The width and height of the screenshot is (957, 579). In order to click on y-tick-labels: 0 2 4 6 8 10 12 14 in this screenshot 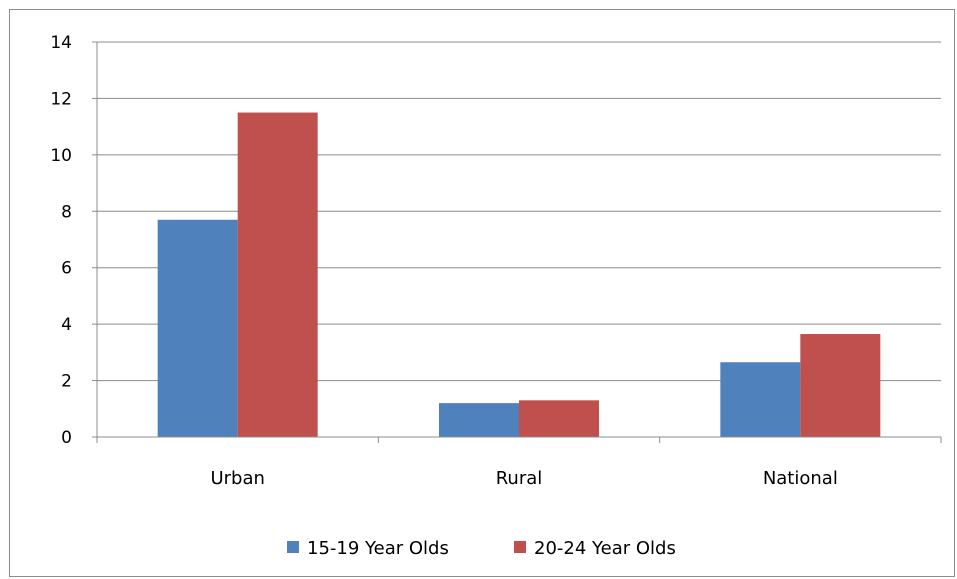, I will do `click(61, 240)`.